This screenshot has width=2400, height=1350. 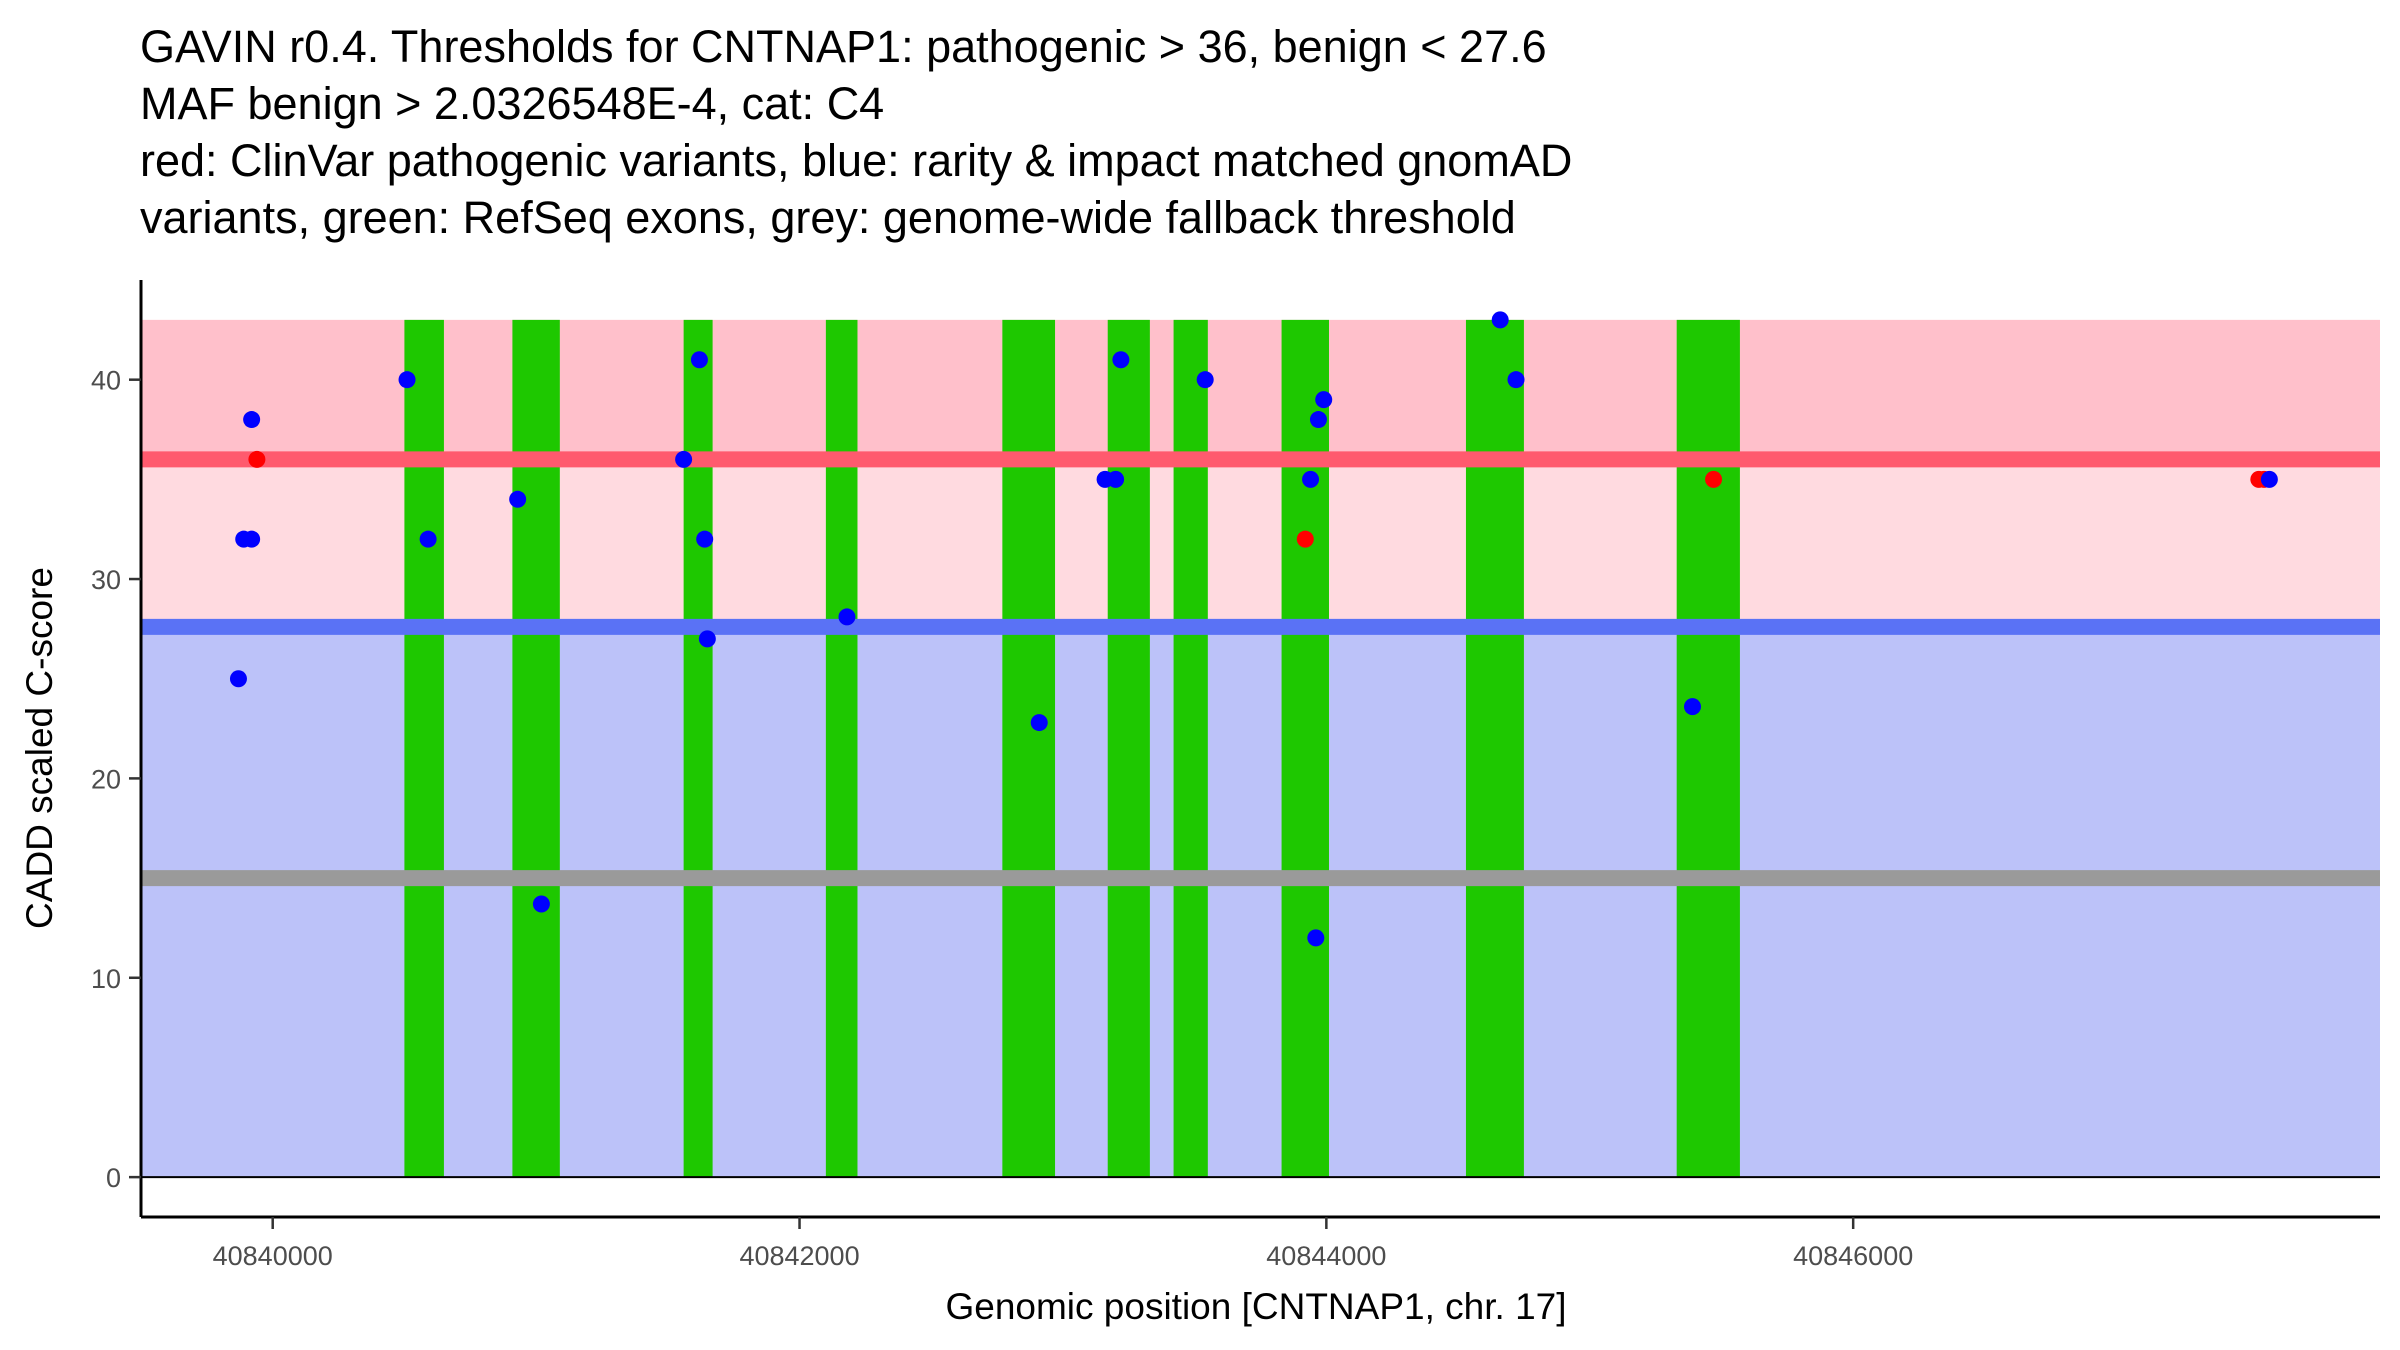 I want to click on y-tick-label-1: 0, so click(x=113, y=1178).